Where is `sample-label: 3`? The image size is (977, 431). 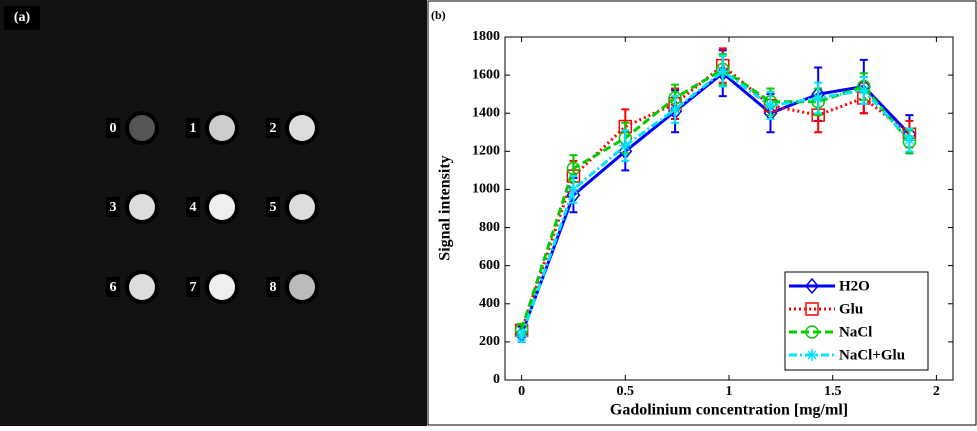
sample-label: 3 is located at coordinates (113, 207).